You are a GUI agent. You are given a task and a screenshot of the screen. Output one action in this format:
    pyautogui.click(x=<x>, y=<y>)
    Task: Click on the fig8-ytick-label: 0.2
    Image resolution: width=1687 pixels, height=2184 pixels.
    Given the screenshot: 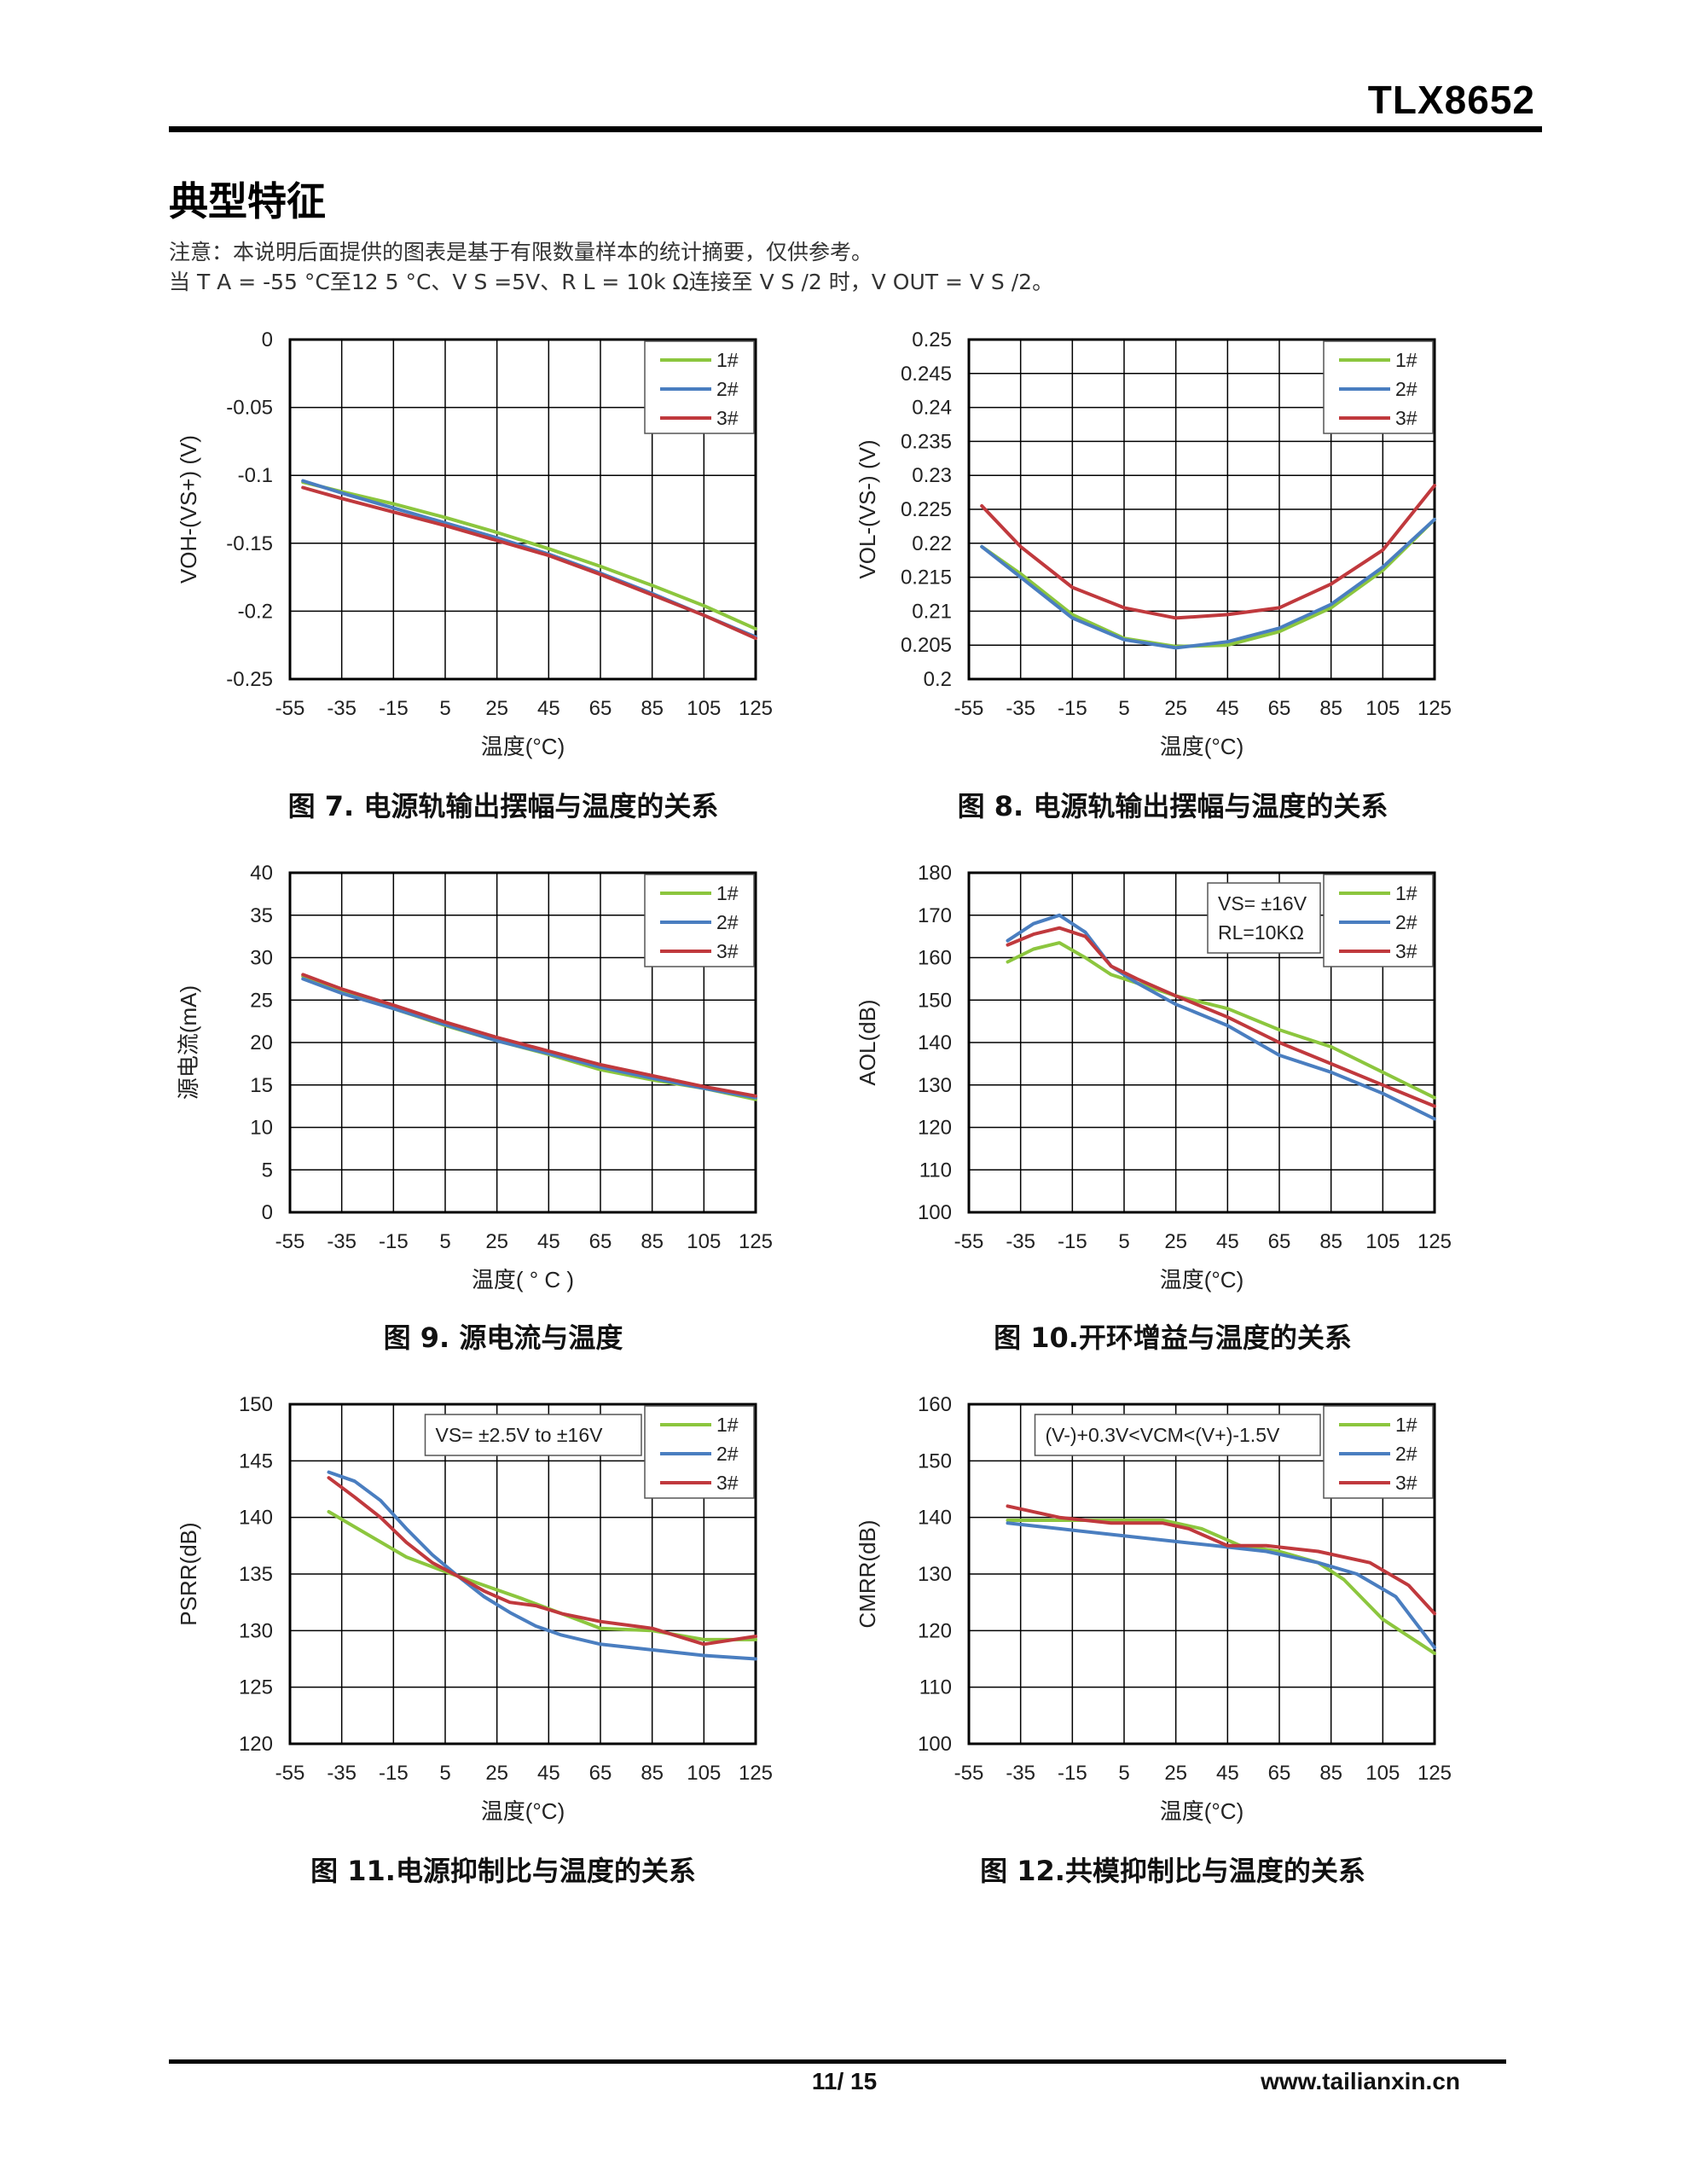 What is the action you would take?
    pyautogui.click(x=938, y=679)
    